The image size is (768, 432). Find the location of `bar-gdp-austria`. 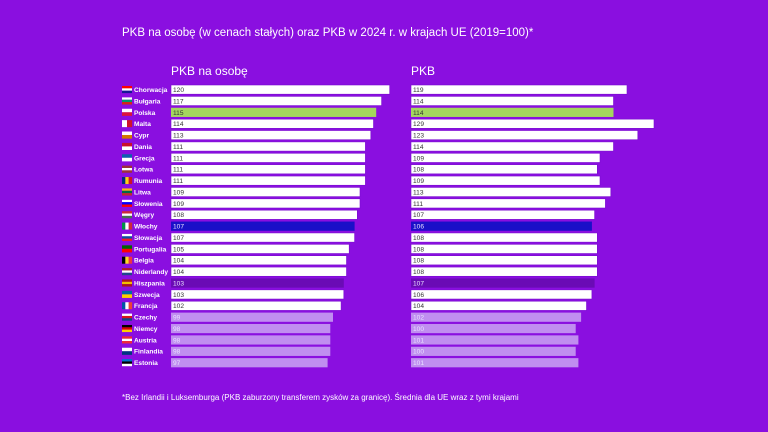

bar-gdp-austria is located at coordinates (495, 340).